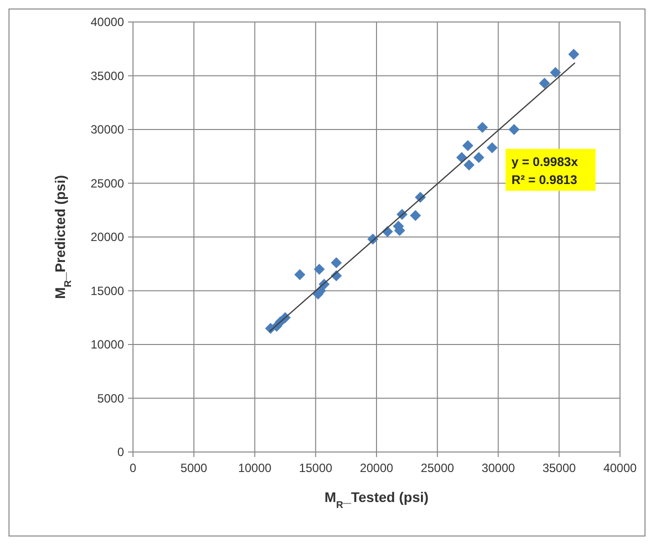  What do you see at coordinates (133, 468) in the screenshot?
I see `x-tick-label: 0` at bounding box center [133, 468].